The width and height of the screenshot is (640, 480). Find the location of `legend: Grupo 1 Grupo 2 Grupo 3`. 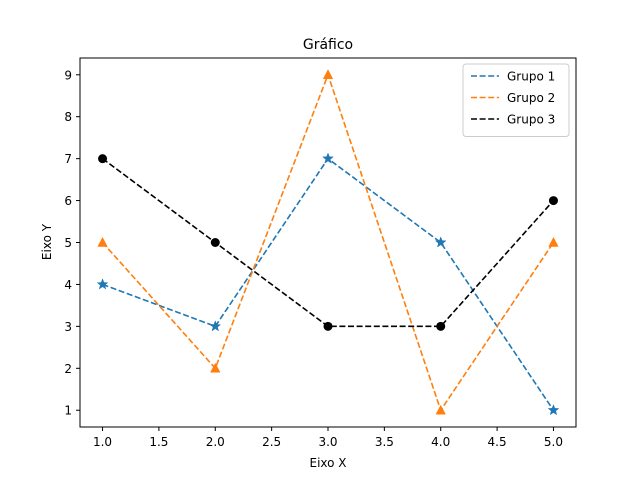

legend: Grupo 1 Grupo 2 Grupo 3 is located at coordinates (516, 100).